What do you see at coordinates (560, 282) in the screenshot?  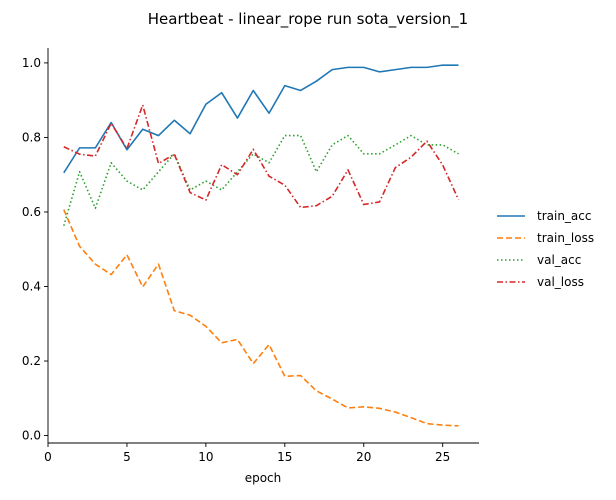 I see `legend-label-val-loss: val_loss` at bounding box center [560, 282].